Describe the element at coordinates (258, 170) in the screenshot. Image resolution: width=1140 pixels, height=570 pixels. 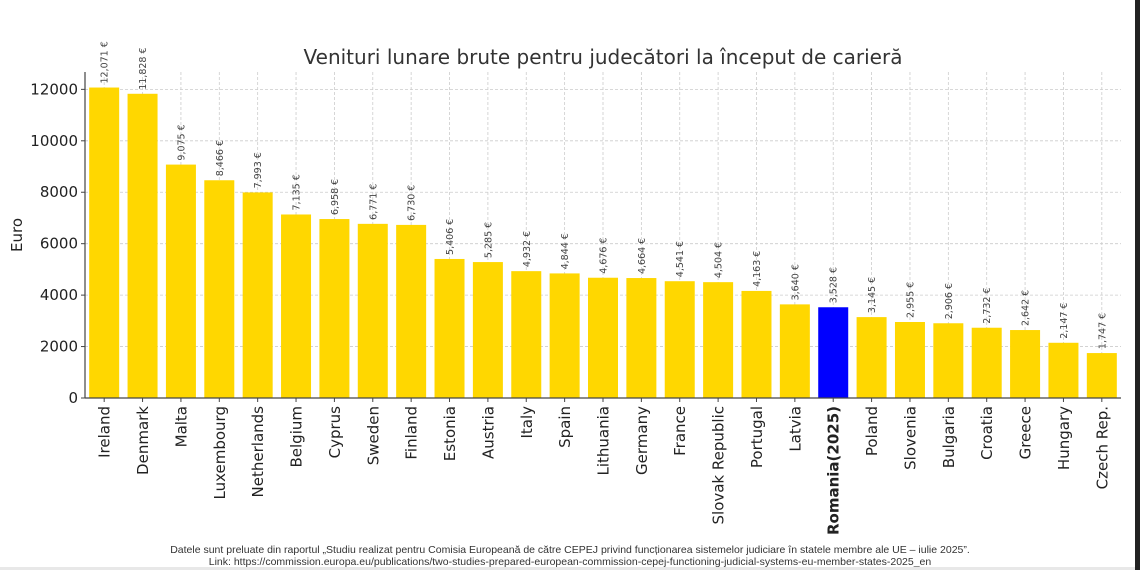
I see `data-label: 7,993 €` at that location.